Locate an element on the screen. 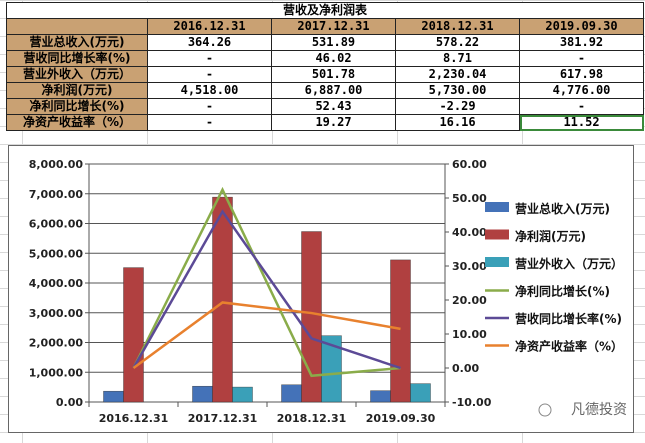 This screenshot has width=645, height=443. x-tick-label: 2016.12.31 is located at coordinates (134, 418).